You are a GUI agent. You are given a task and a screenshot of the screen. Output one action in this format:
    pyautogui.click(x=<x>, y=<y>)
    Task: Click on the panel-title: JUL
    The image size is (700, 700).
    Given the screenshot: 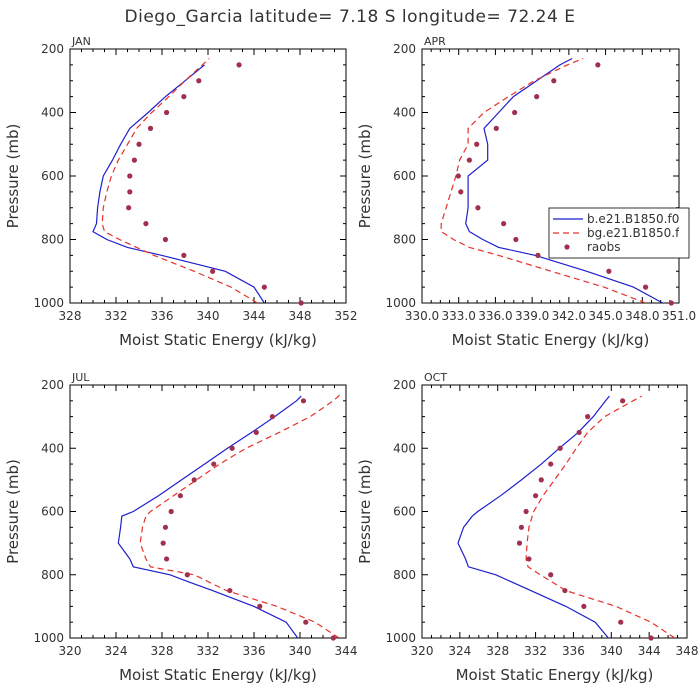 What is the action you would take?
    pyautogui.click(x=80, y=377)
    